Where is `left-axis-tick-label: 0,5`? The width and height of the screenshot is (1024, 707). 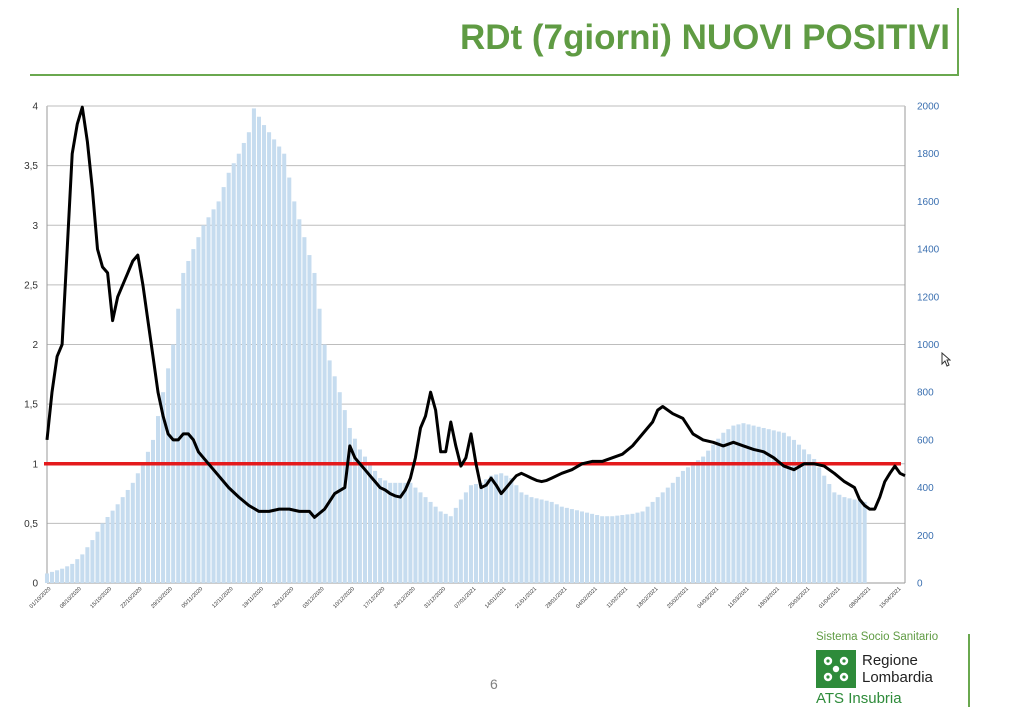 left-axis-tick-label: 0,5 is located at coordinates (31, 524).